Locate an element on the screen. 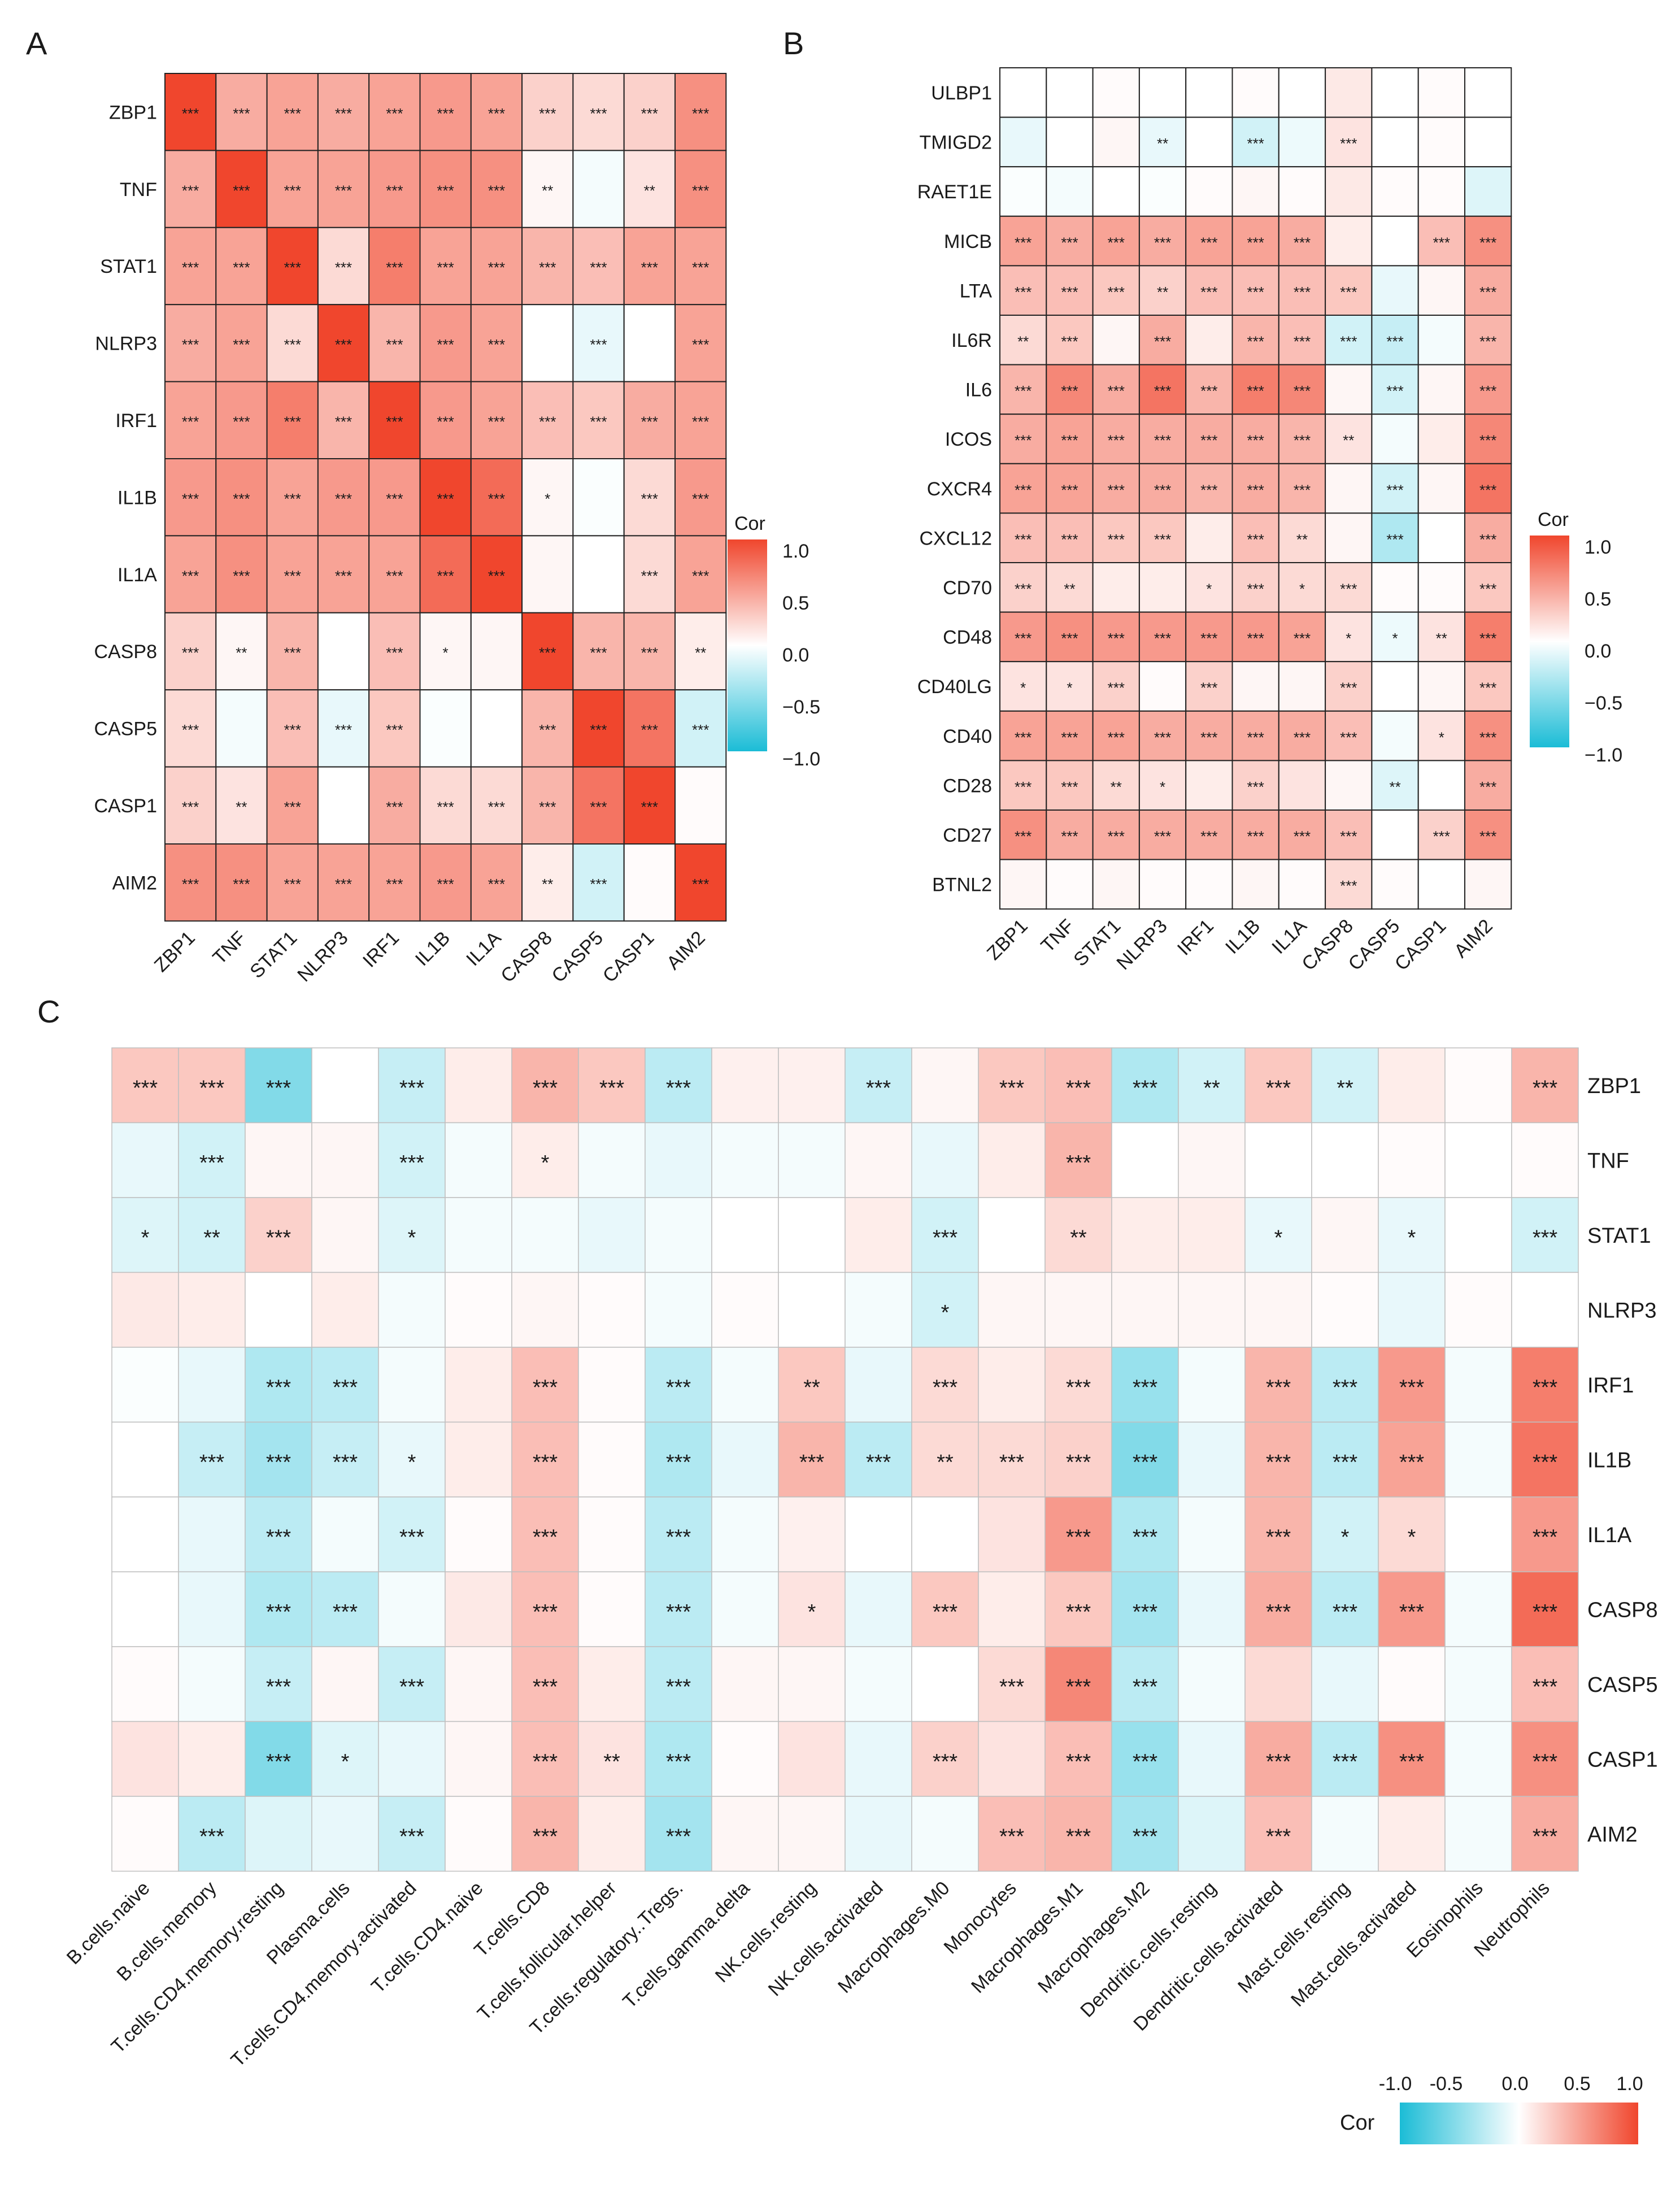 The height and width of the screenshot is (2185, 1680). heatmap-c-cell-r9-c5 is located at coordinates (478, 1759).